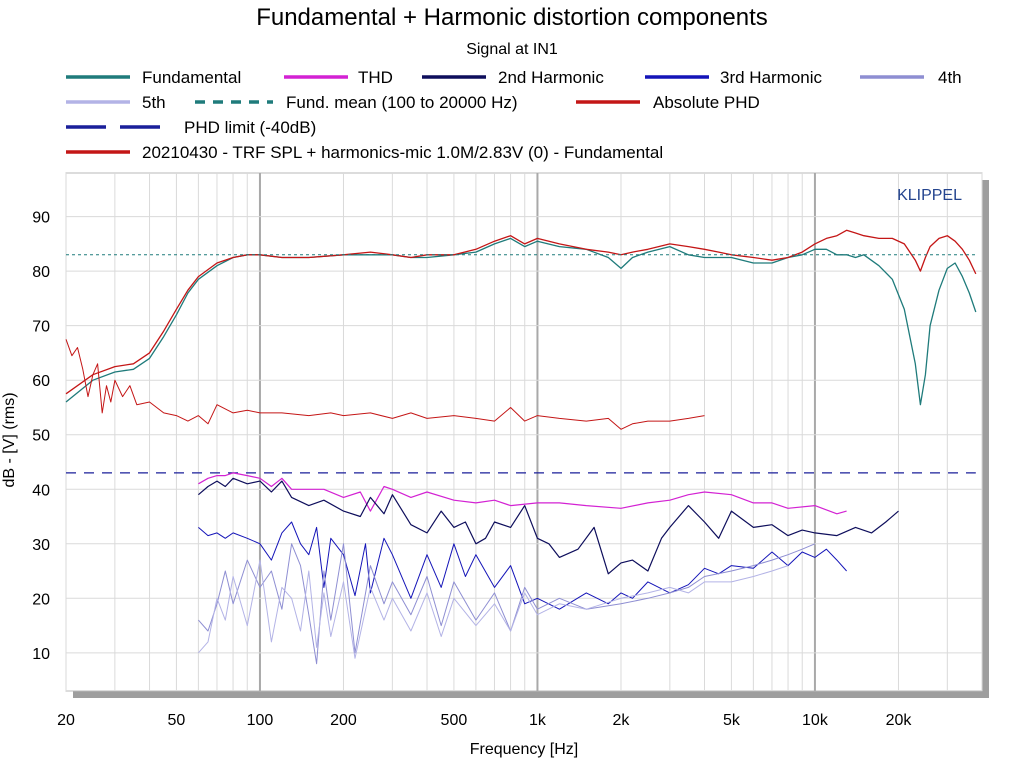  I want to click on y-tick-label: 40, so click(41, 490).